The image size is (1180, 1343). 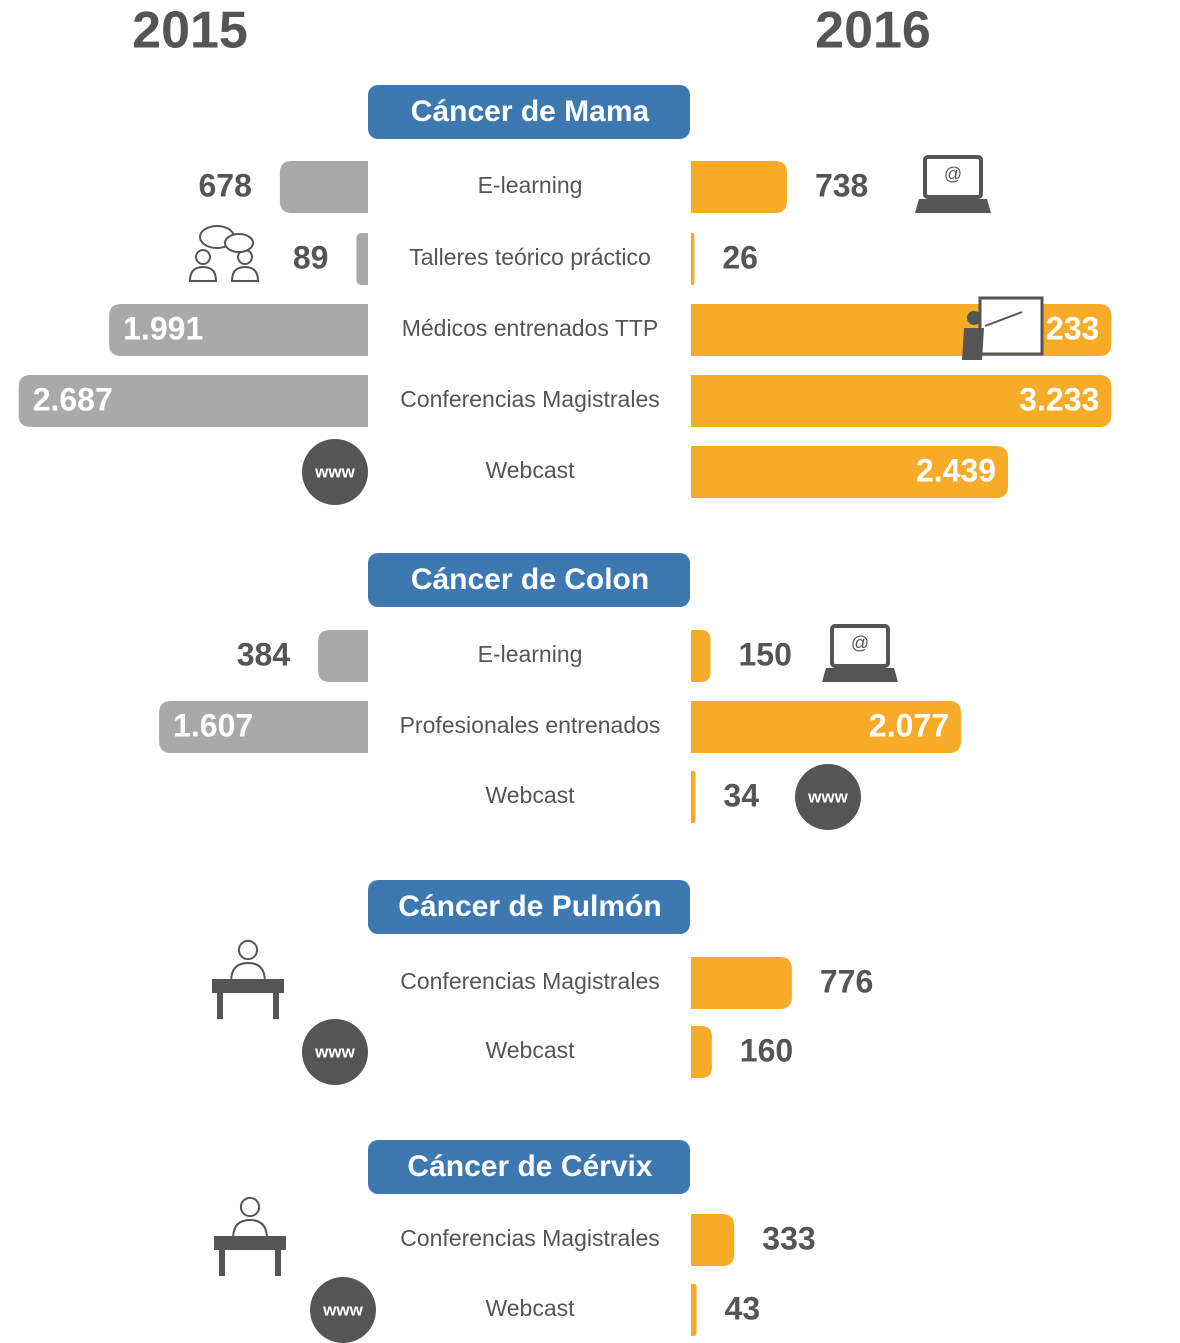 What do you see at coordinates (741, 795) in the screenshot?
I see `value-2016: 34` at bounding box center [741, 795].